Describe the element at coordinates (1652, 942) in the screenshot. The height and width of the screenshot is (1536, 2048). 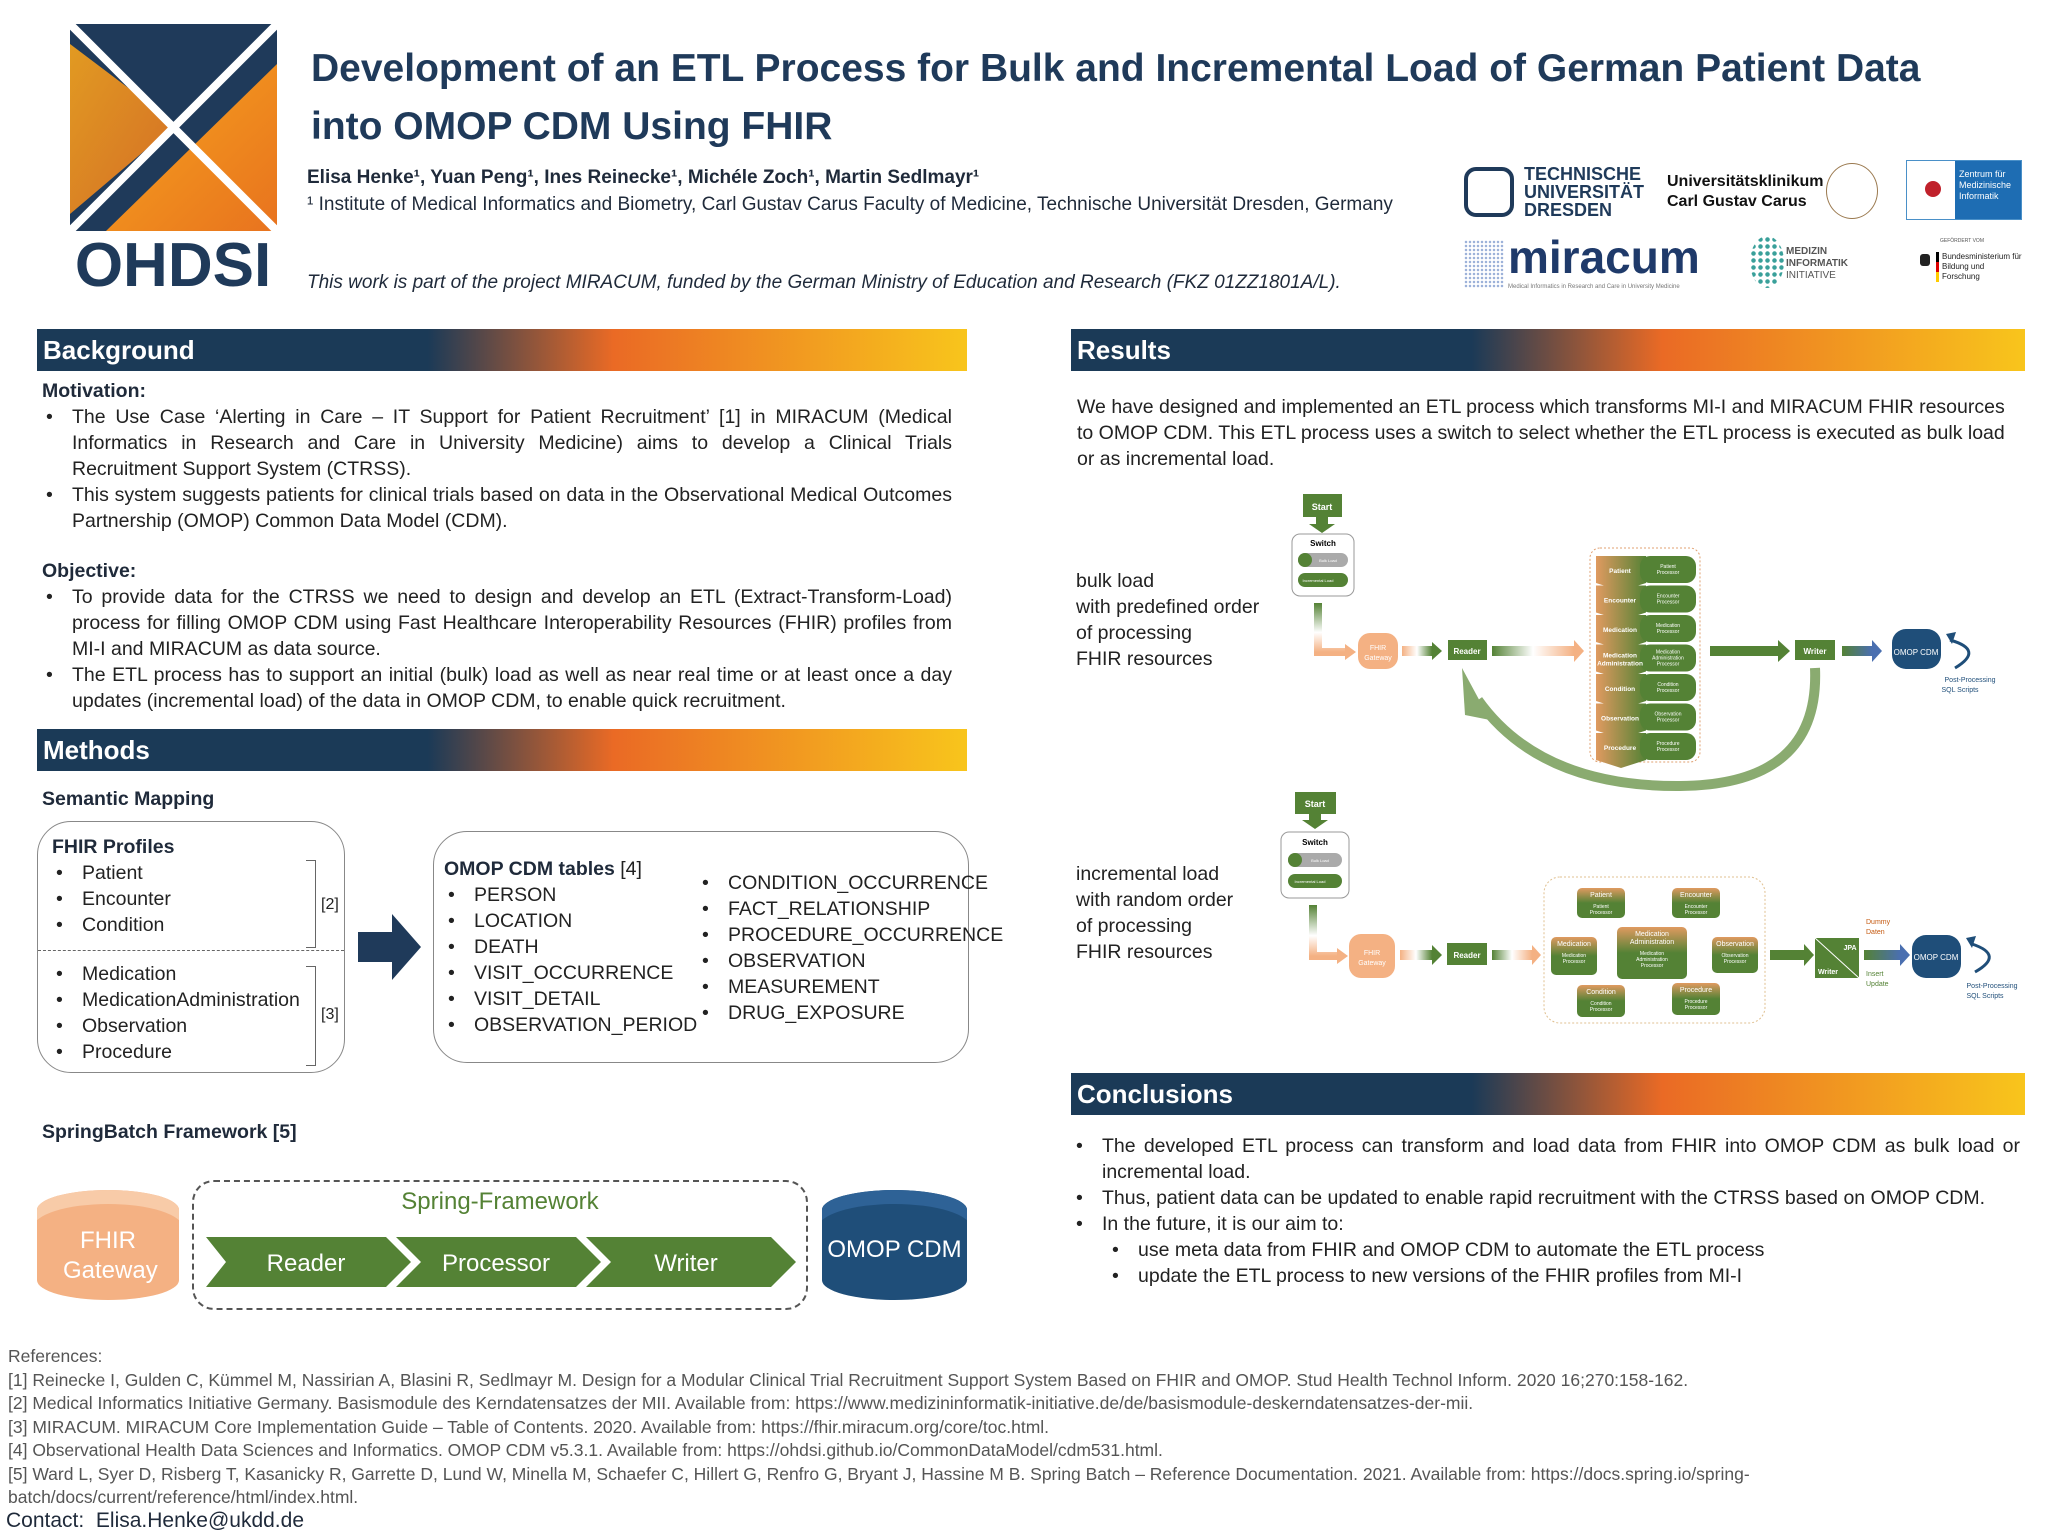
I see `svg-text: Administration` at that location.